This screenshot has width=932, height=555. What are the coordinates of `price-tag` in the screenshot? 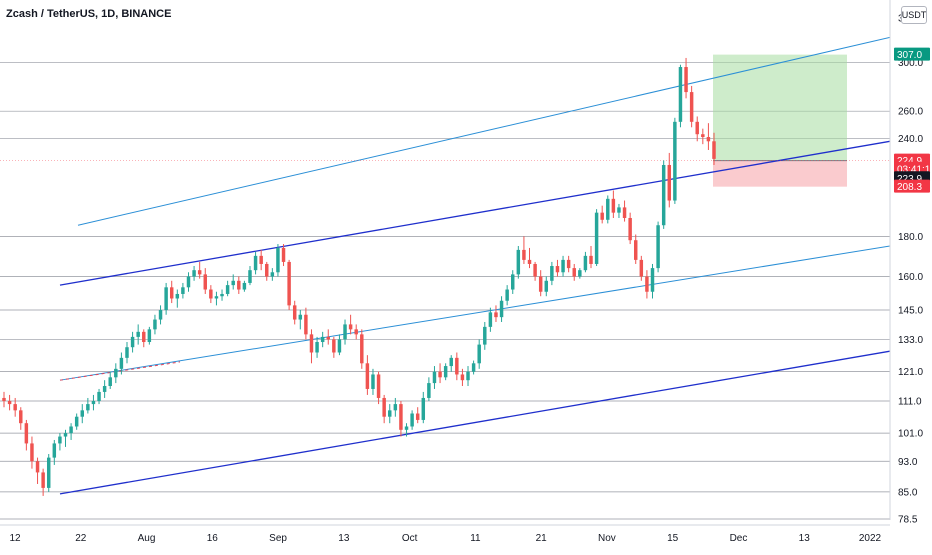 It's located at (912, 186).